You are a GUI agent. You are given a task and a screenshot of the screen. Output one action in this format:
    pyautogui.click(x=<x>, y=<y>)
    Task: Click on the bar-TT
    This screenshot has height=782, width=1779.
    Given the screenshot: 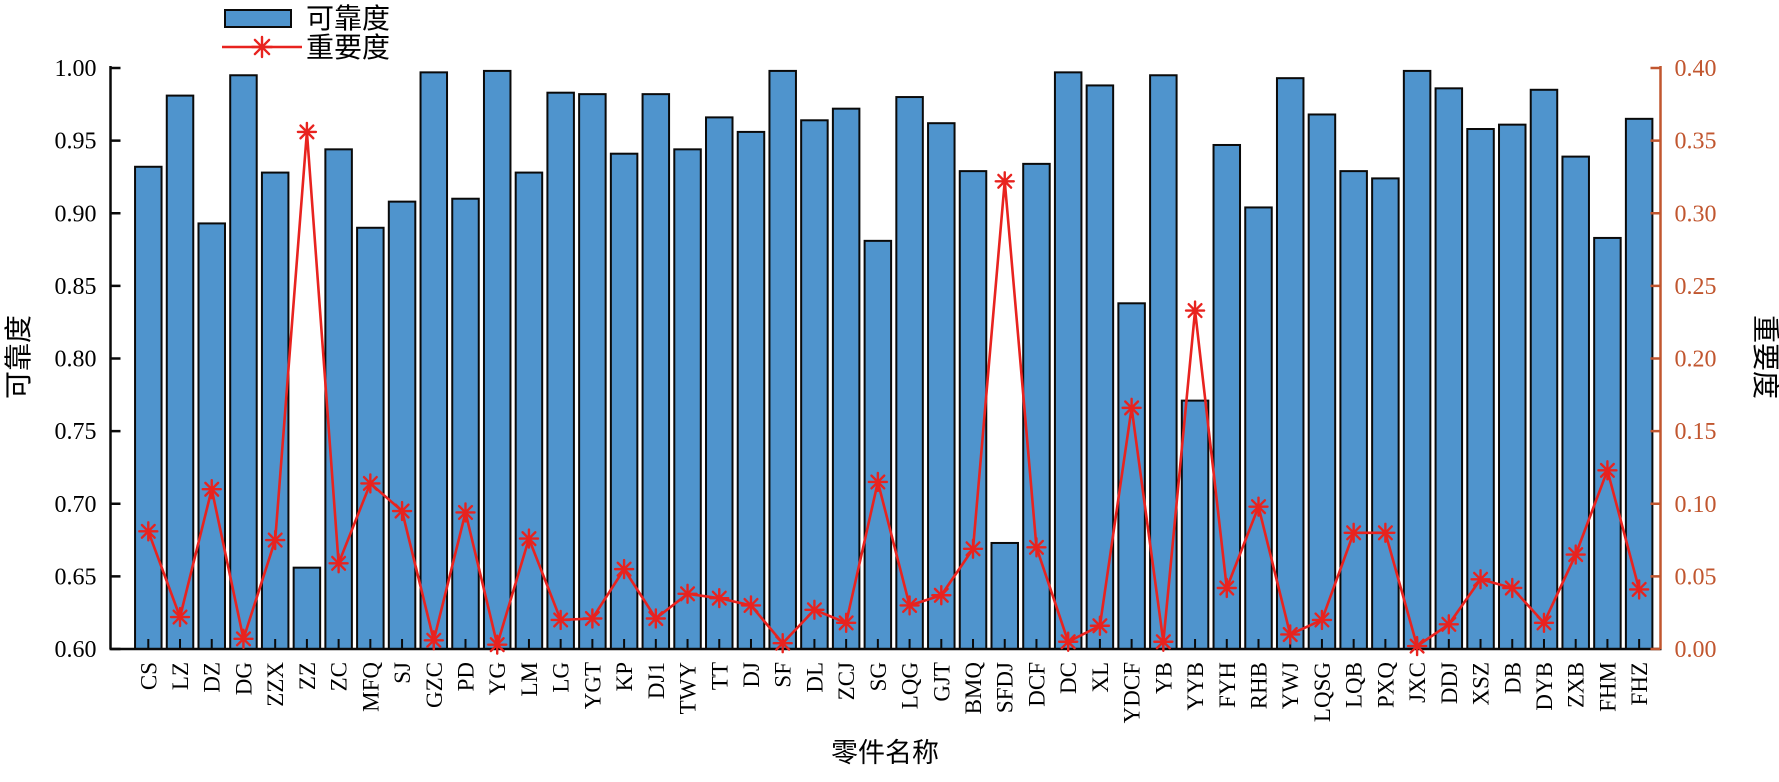 What is the action you would take?
    pyautogui.click(x=719, y=383)
    